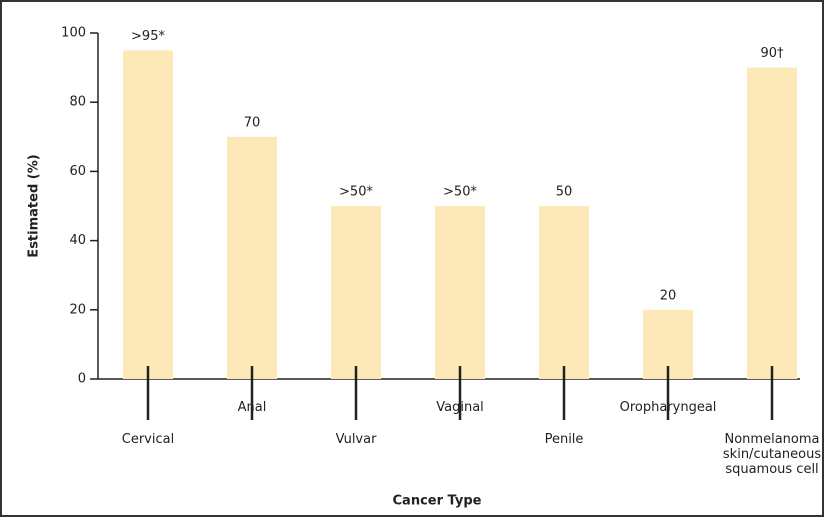  I want to click on x-tick-label: Penile, so click(564, 439).